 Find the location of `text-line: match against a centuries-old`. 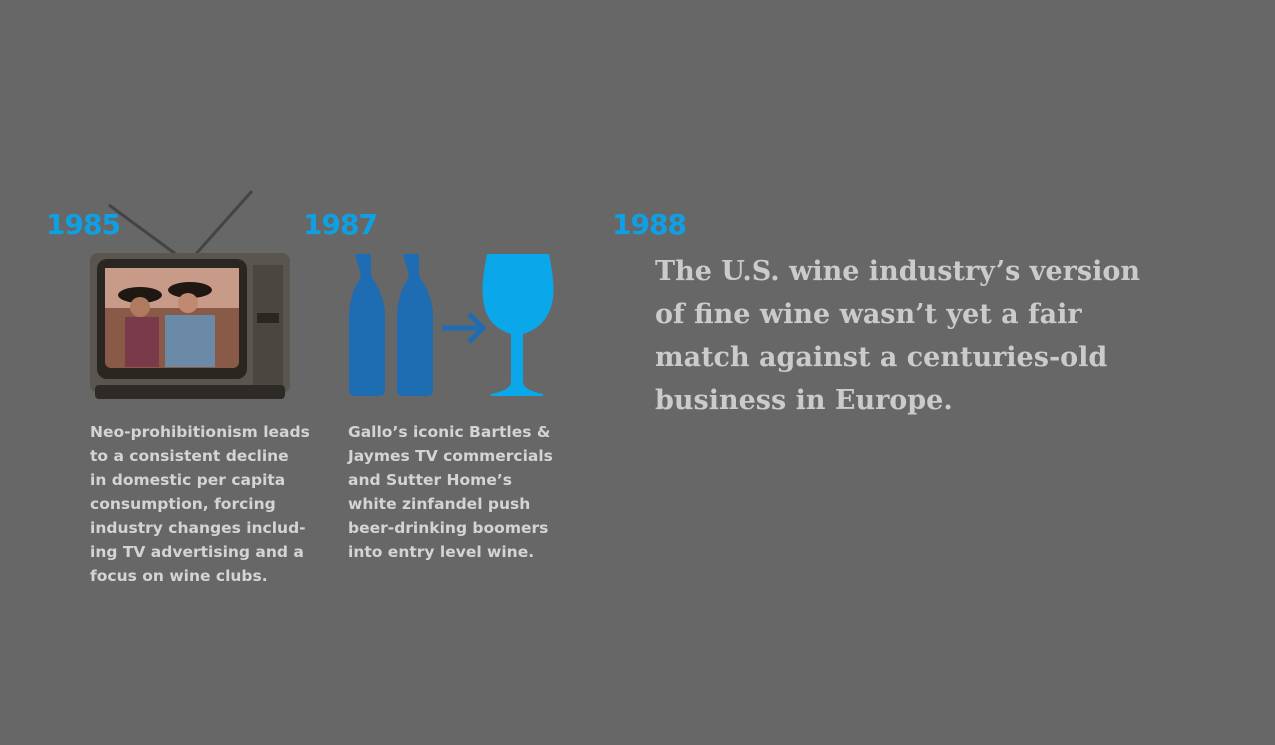

text-line: match against a centuries-old is located at coordinates (881, 357).